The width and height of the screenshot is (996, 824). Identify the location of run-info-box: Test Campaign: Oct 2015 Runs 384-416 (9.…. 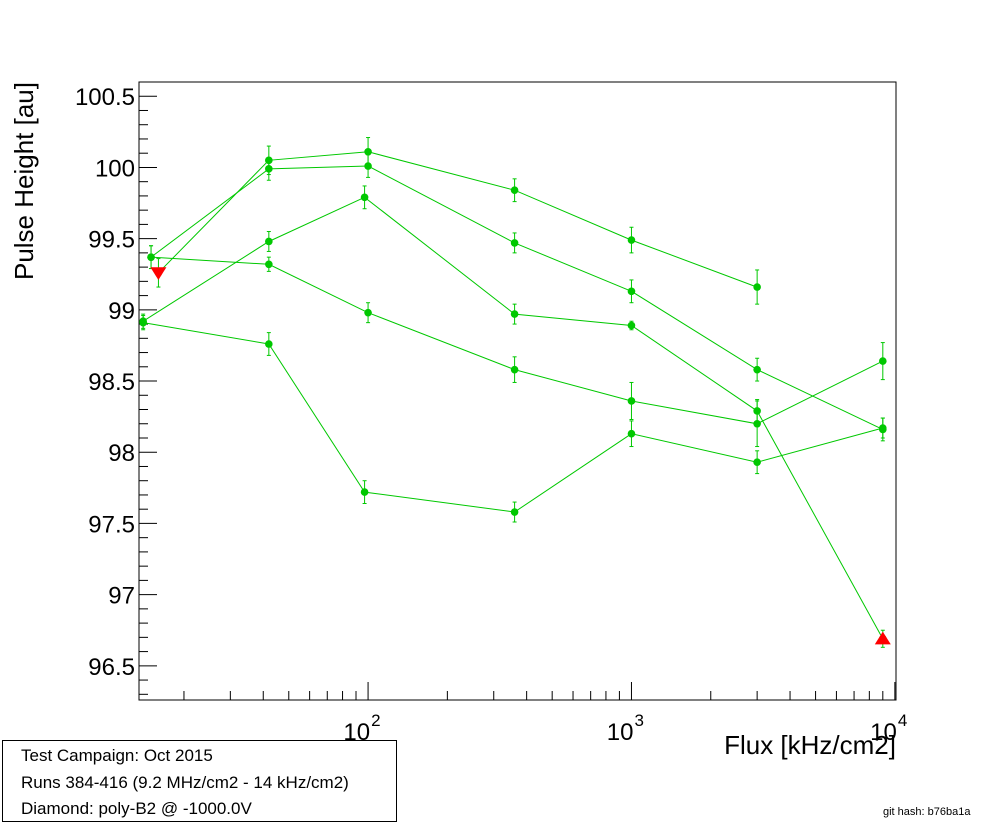
(199, 781).